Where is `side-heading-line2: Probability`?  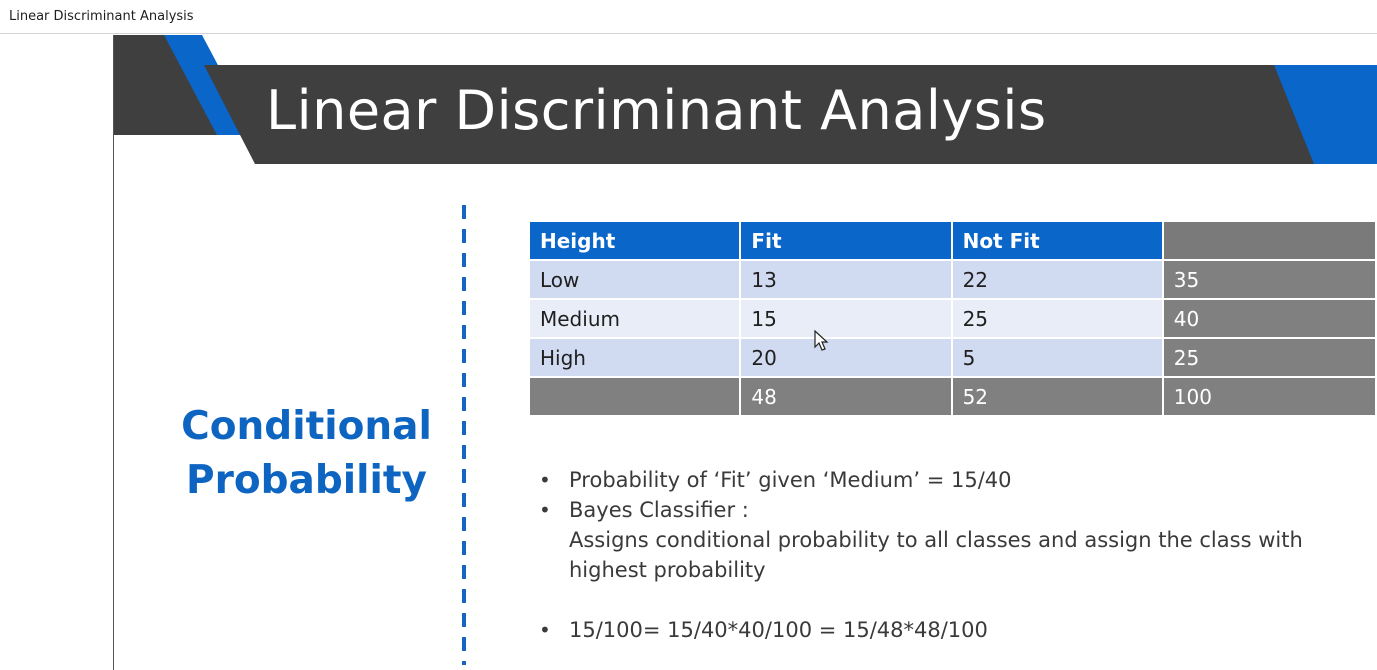
side-heading-line2: Probability is located at coordinates (306, 480).